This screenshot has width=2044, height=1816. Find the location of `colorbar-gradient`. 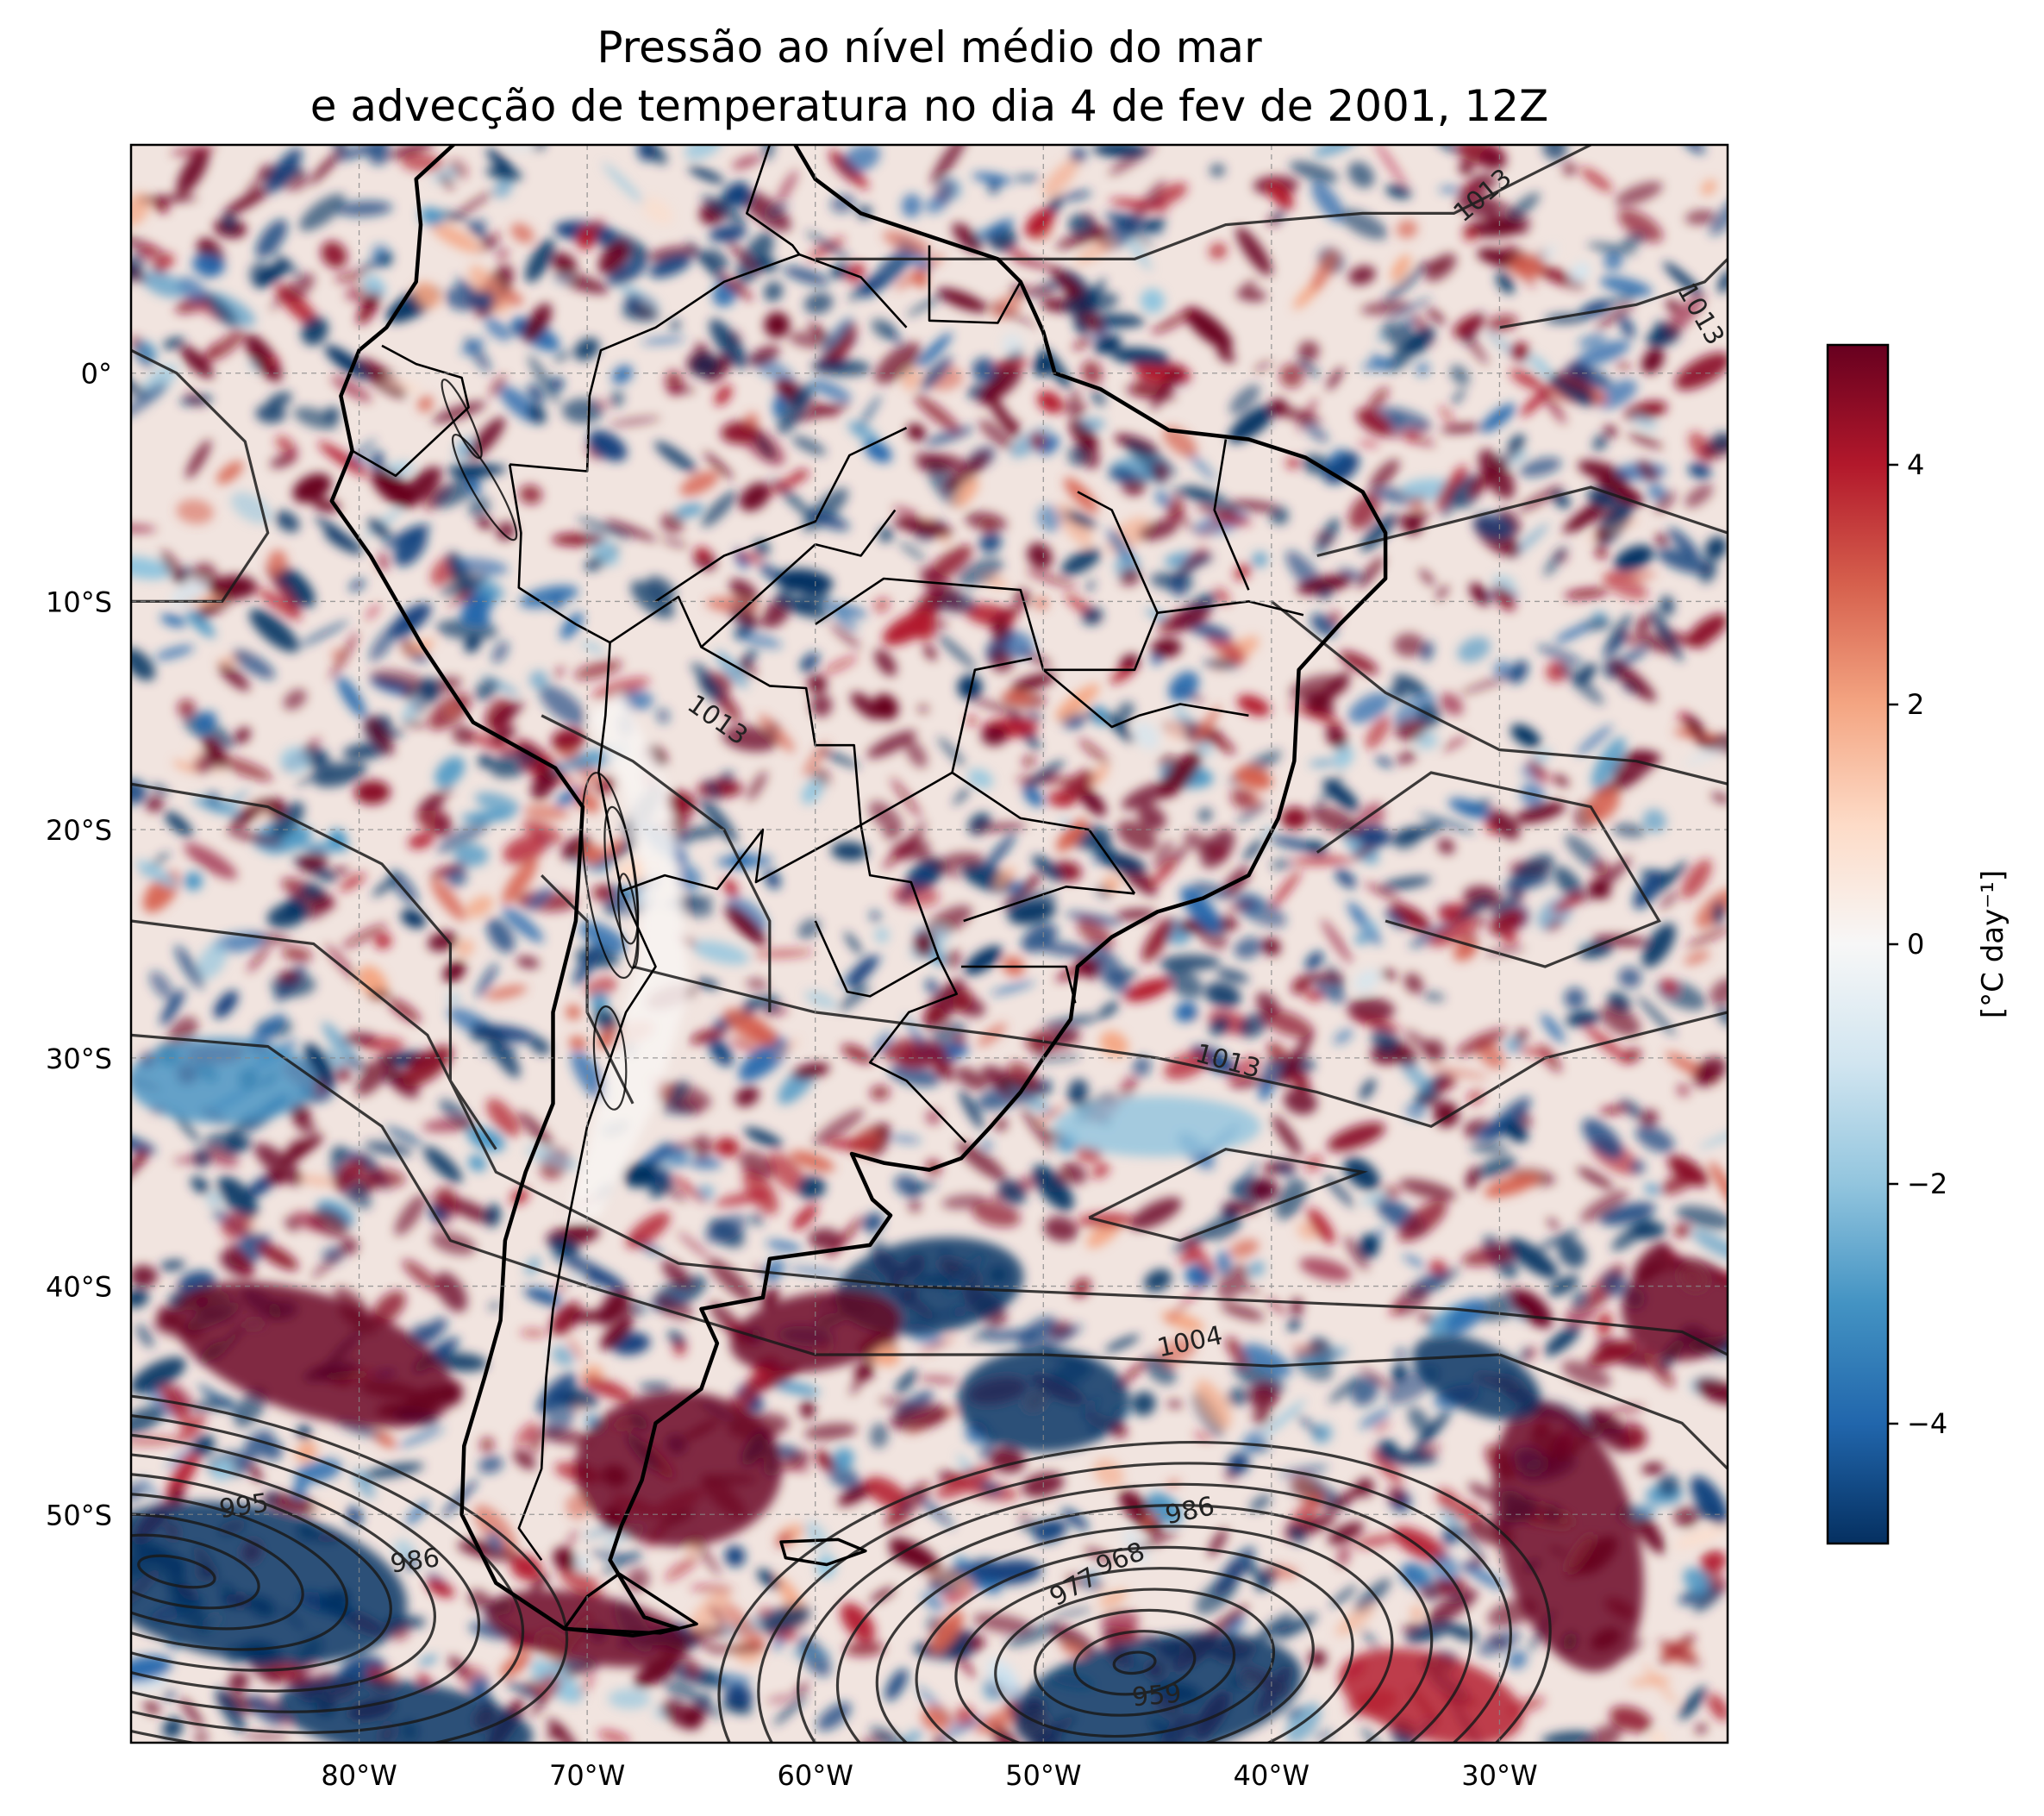

colorbar-gradient is located at coordinates (1858, 944).